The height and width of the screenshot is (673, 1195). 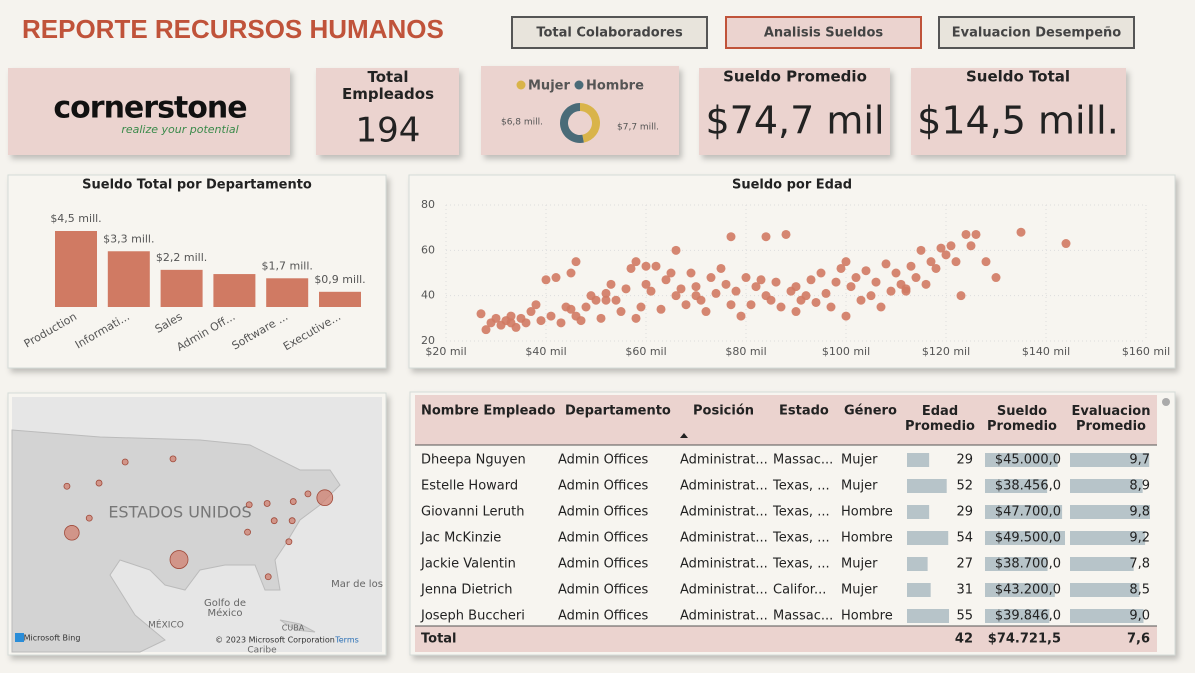 I want to click on x-tick-label: $40 mil, so click(x=545, y=351).